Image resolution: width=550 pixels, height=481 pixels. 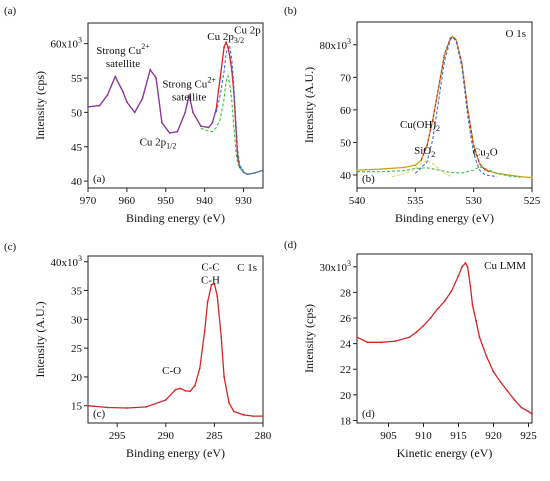 I want to click on annotation: SiO2, so click(x=424, y=152).